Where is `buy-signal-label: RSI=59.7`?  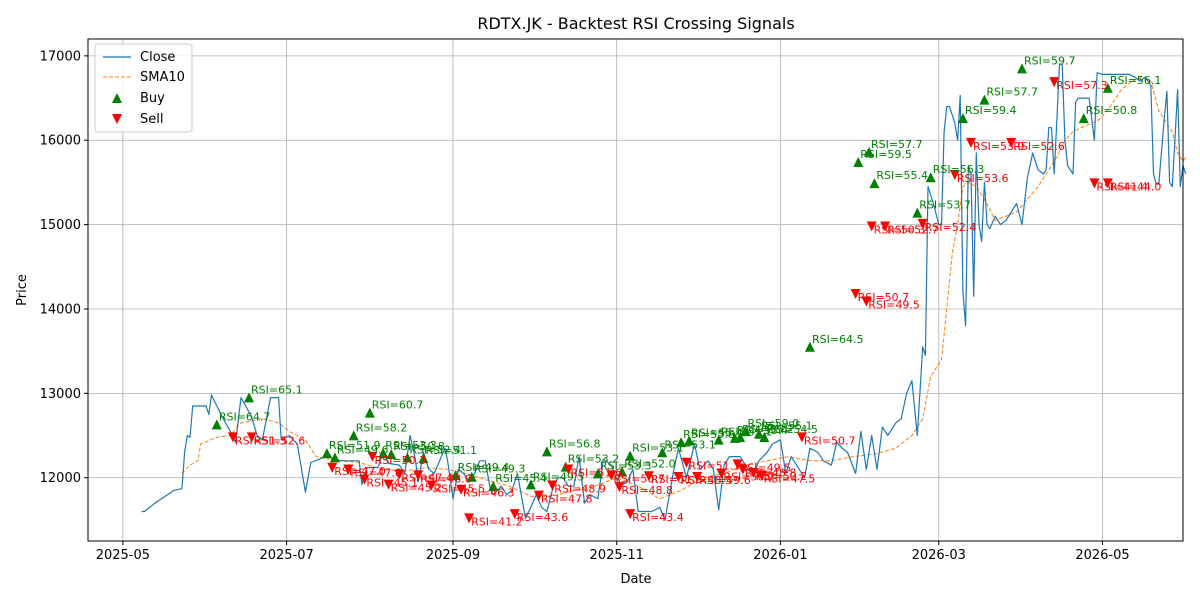 buy-signal-label: RSI=59.7 is located at coordinates (1050, 60).